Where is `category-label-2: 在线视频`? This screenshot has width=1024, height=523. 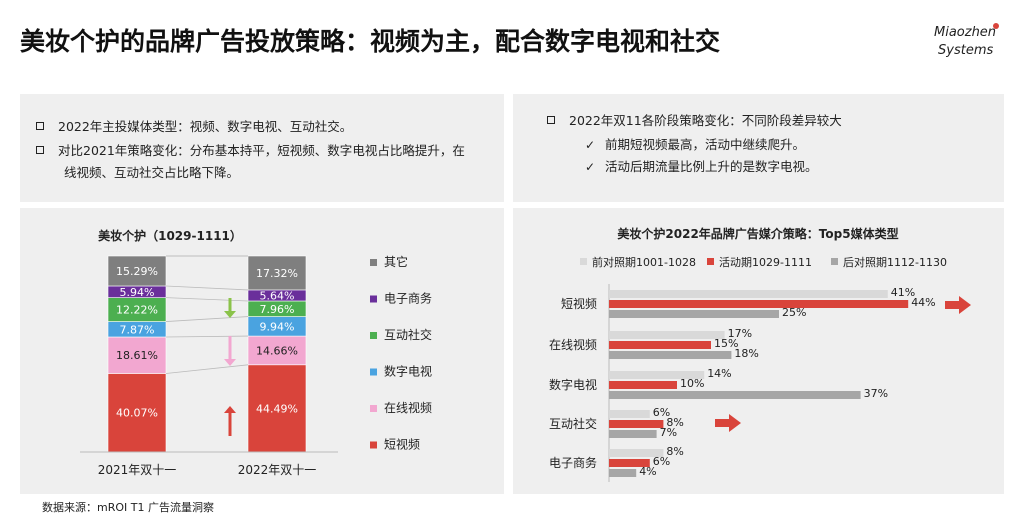
category-label-2: 在线视频 is located at coordinates (573, 344).